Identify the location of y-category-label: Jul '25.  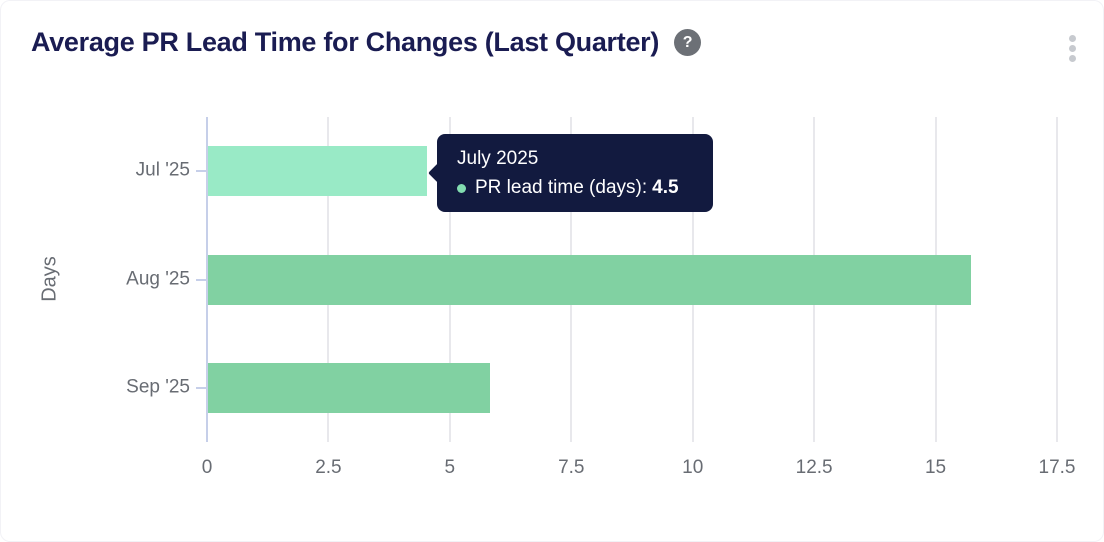
(162, 170).